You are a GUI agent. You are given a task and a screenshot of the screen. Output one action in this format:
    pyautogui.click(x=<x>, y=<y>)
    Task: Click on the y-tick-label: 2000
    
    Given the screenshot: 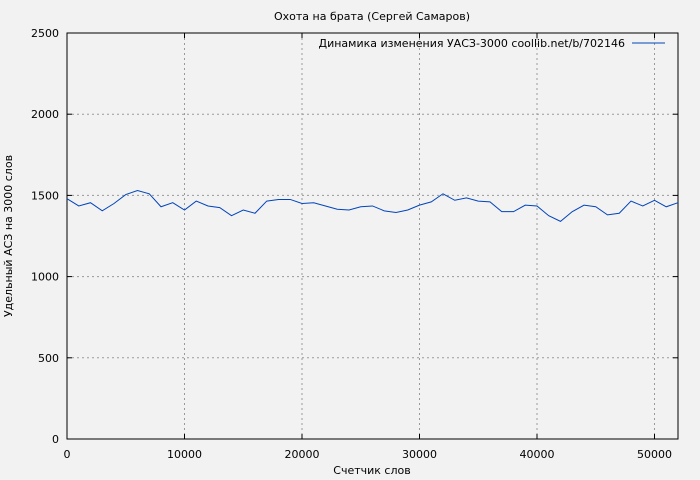 What is the action you would take?
    pyautogui.click(x=45, y=114)
    